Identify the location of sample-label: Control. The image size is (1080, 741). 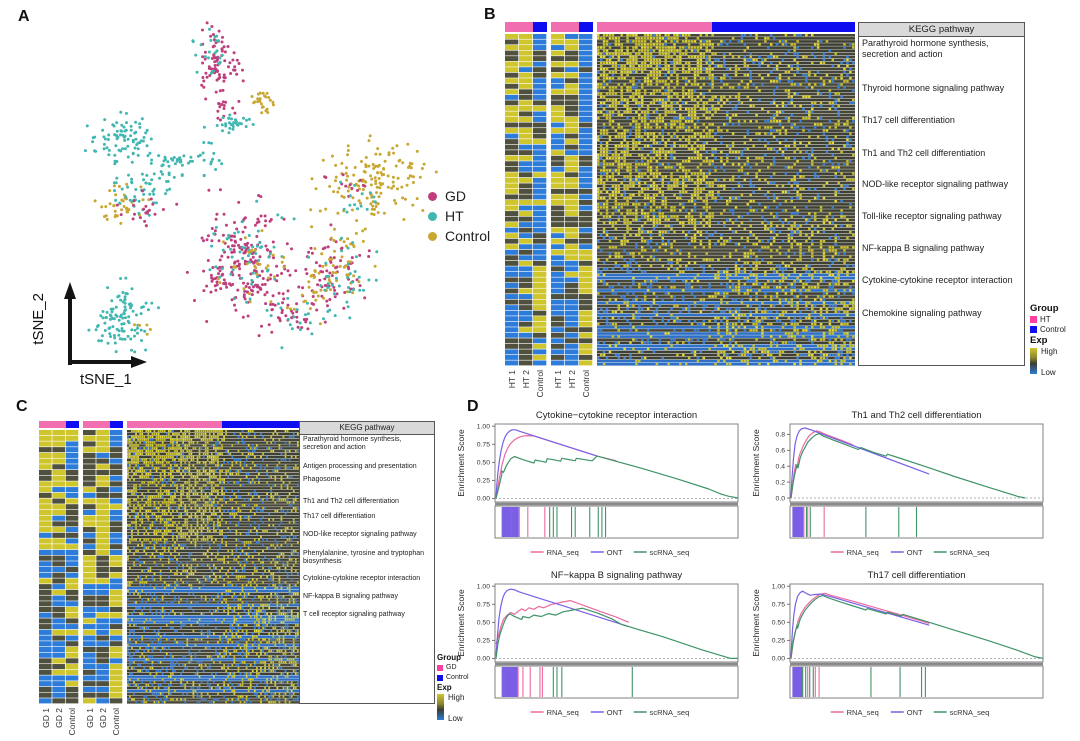
(586, 384).